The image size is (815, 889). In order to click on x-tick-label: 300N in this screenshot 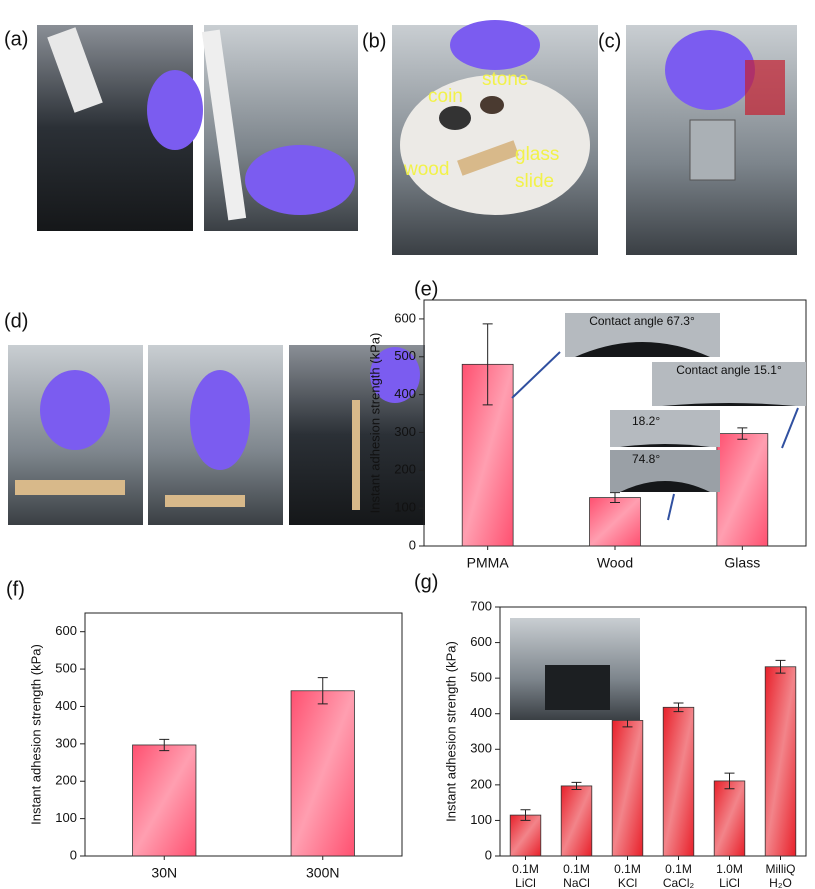, I will do `click(322, 873)`.